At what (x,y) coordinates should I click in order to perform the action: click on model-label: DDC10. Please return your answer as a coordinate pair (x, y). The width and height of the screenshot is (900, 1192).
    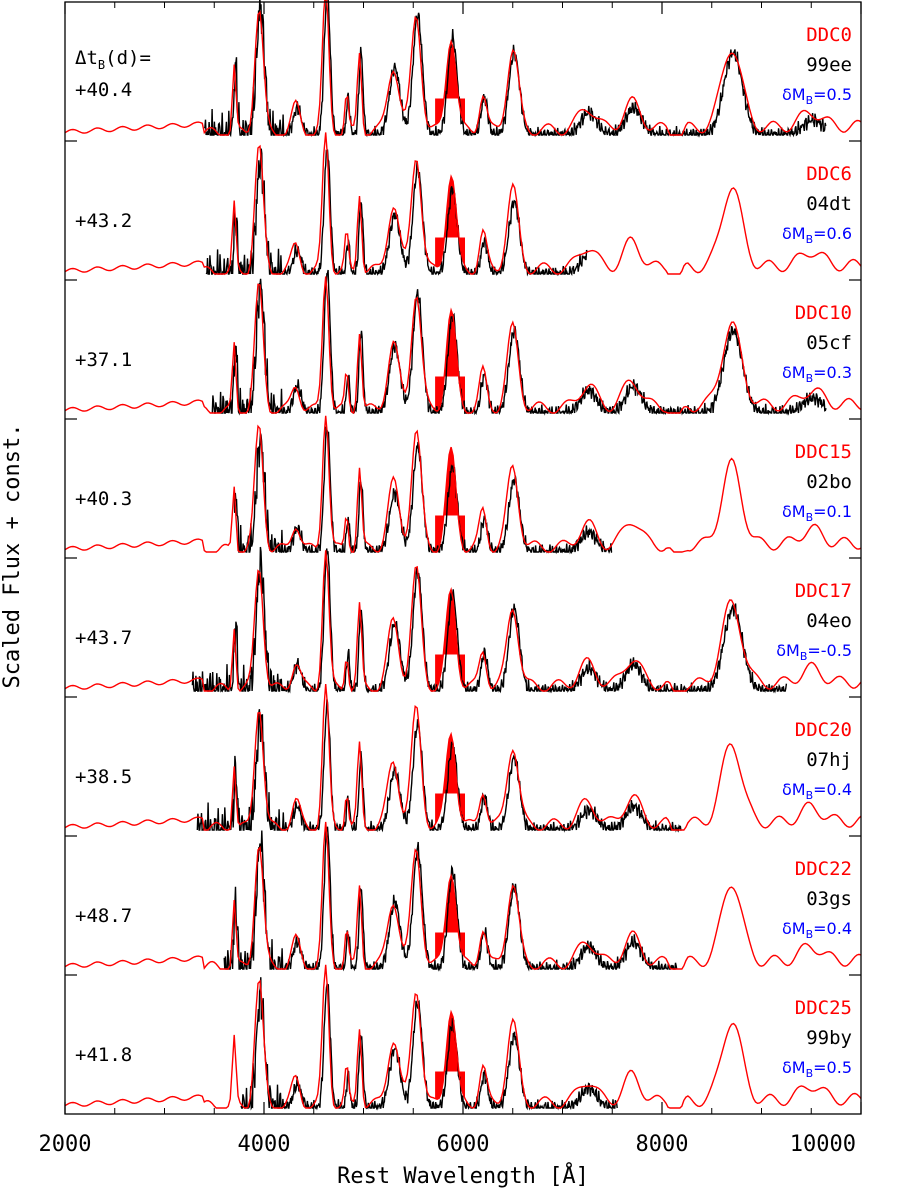
    Looking at the image, I should click on (823, 313).